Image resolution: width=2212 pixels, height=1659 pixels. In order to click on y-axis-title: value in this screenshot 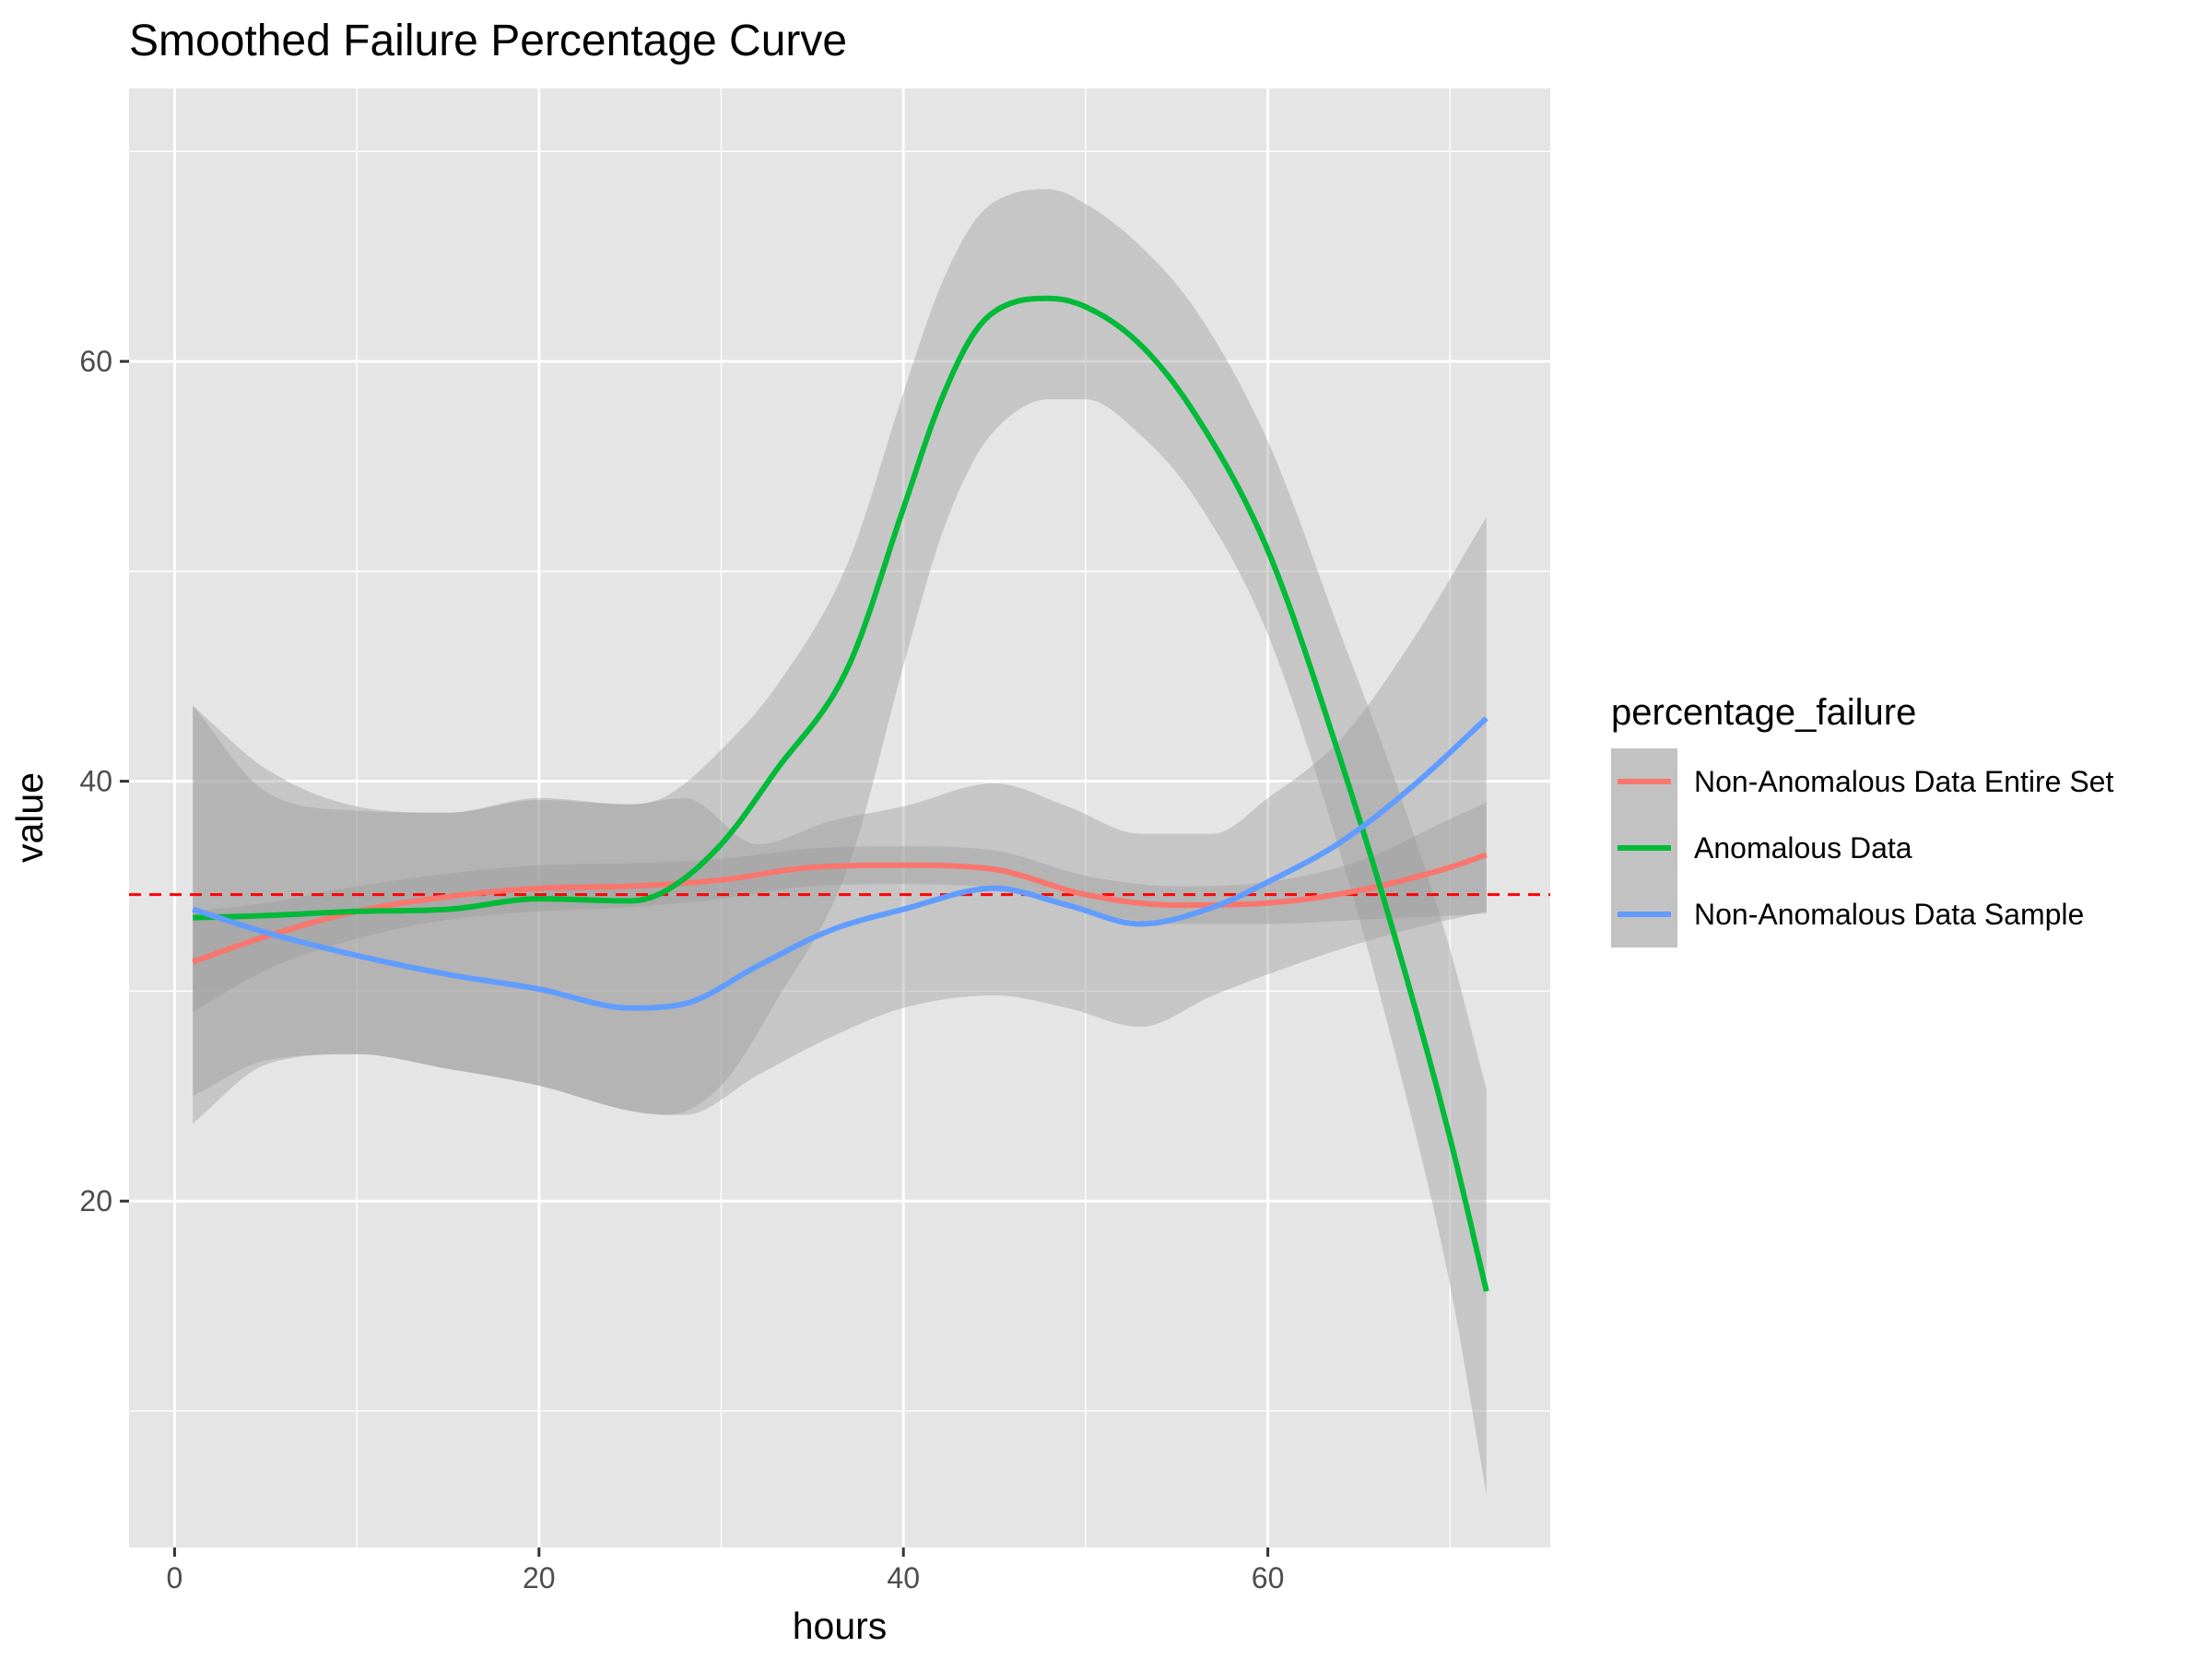, I will do `click(29, 817)`.